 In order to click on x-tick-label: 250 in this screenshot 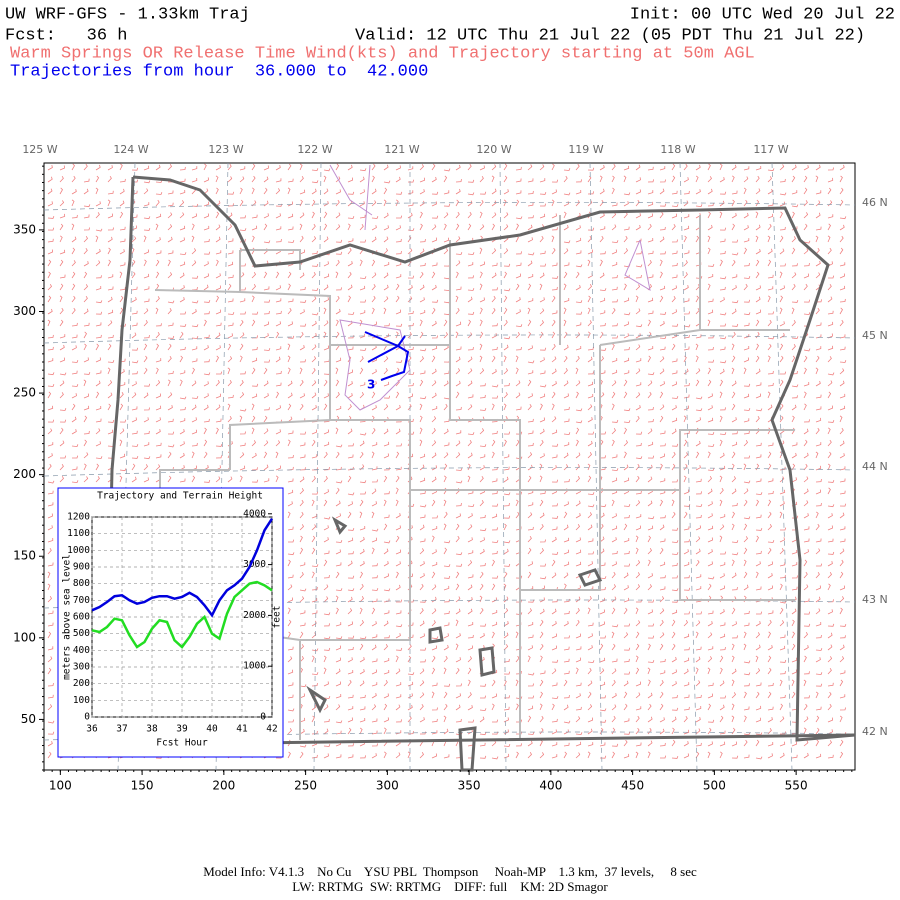, I will do `click(305, 786)`.